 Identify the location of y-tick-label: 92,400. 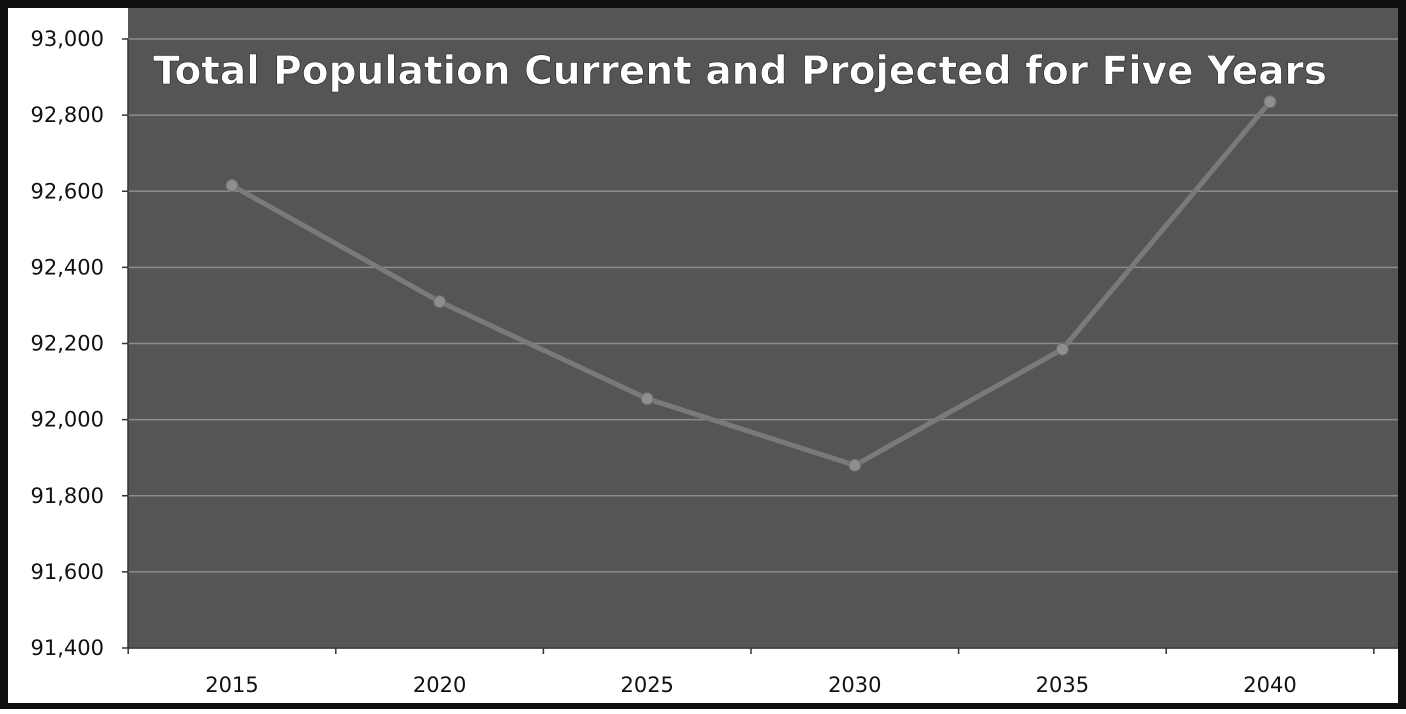
(67, 267).